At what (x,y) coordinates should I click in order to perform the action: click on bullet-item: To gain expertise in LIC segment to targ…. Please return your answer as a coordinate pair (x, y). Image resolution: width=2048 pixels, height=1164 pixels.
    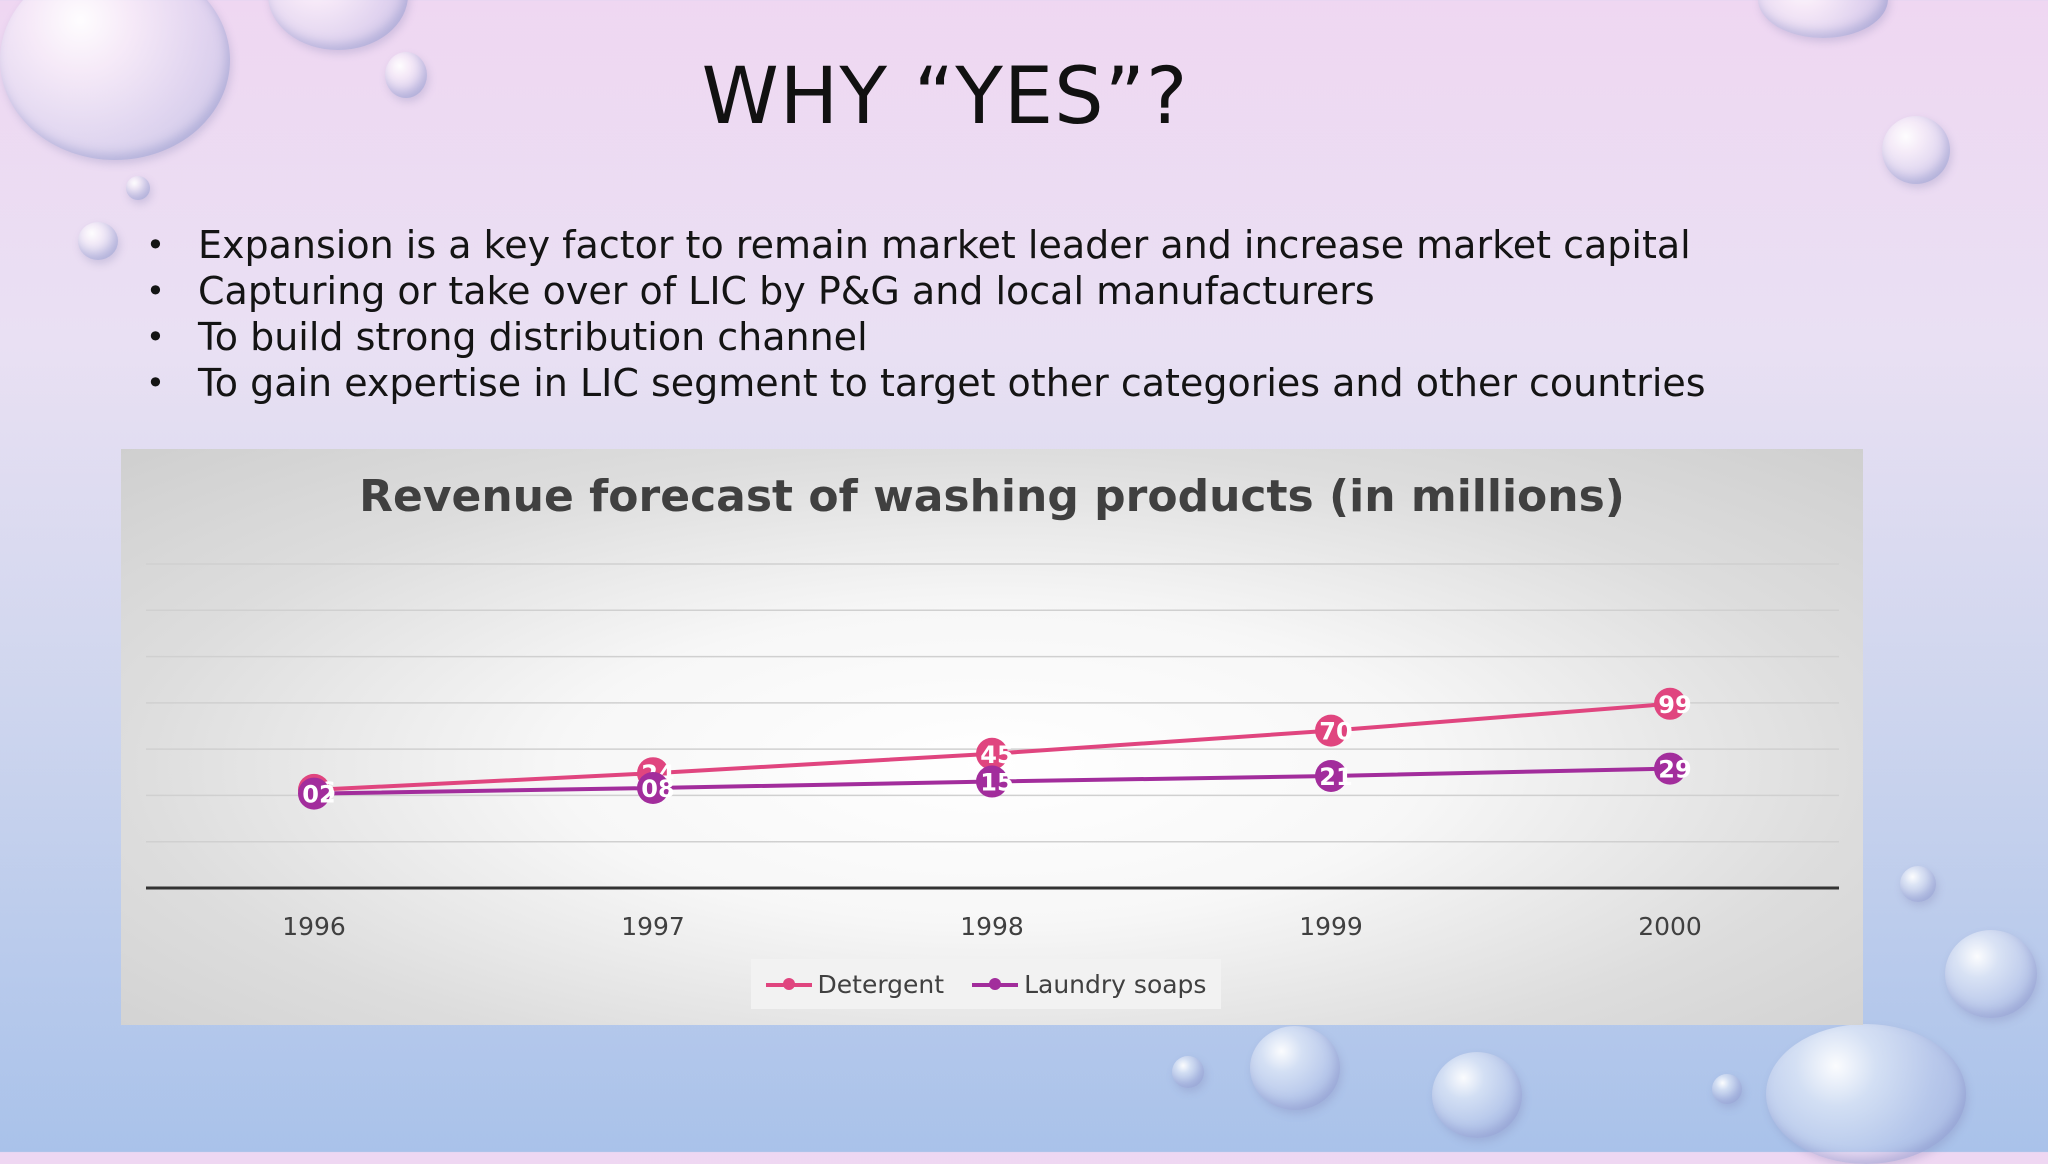
    Looking at the image, I should click on (926, 383).